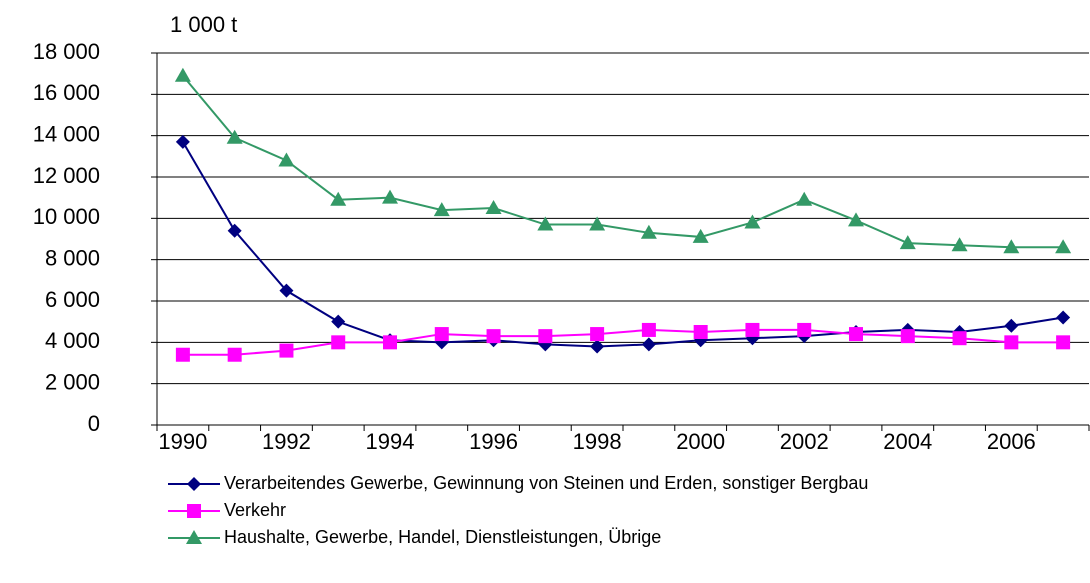  Describe the element at coordinates (255, 510) in the screenshot. I see `legend-label: Verkehr` at that location.